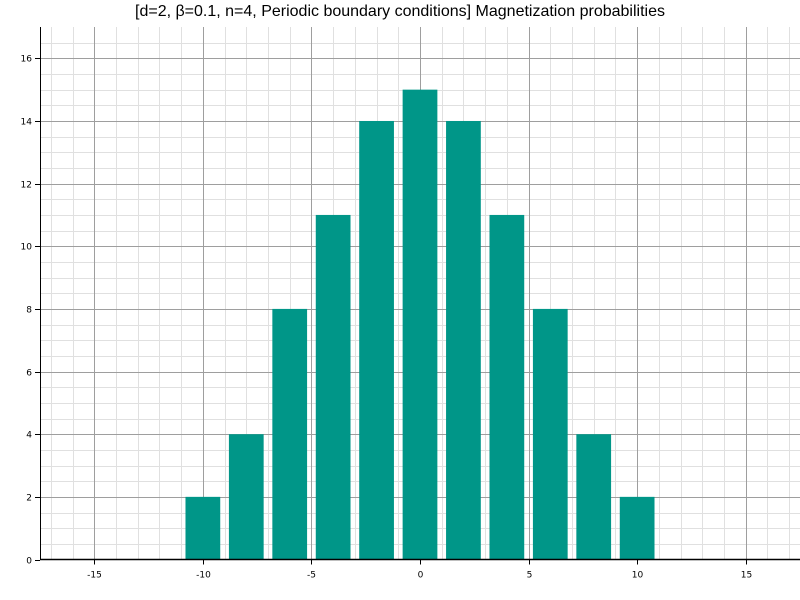 This screenshot has height=600, width=800. Describe the element at coordinates (26, 186) in the screenshot. I see `y-tick-label: 12` at that location.